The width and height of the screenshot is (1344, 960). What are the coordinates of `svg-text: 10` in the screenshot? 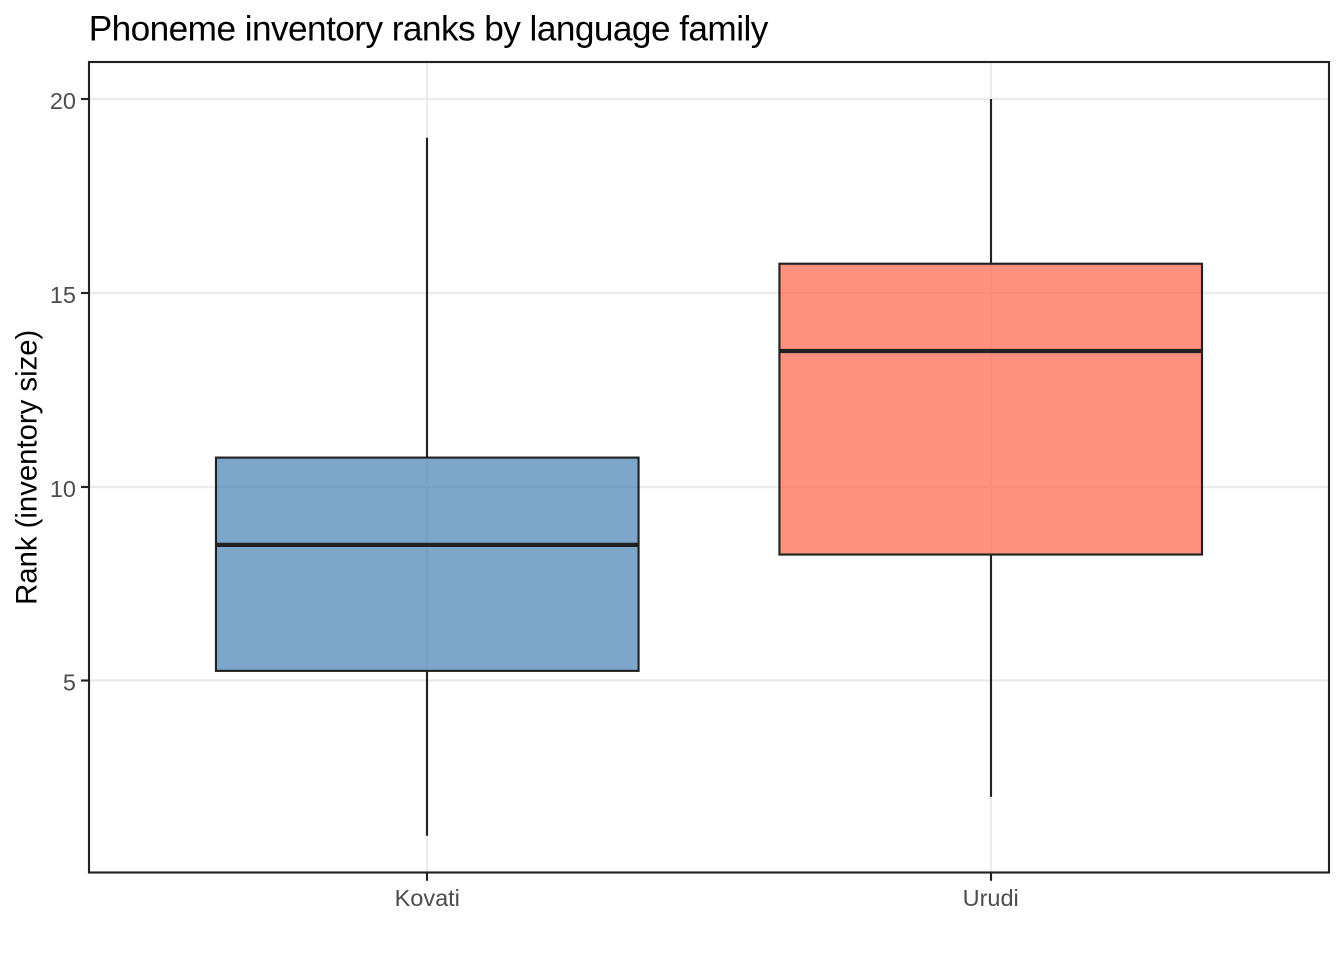 It's located at (63, 489).